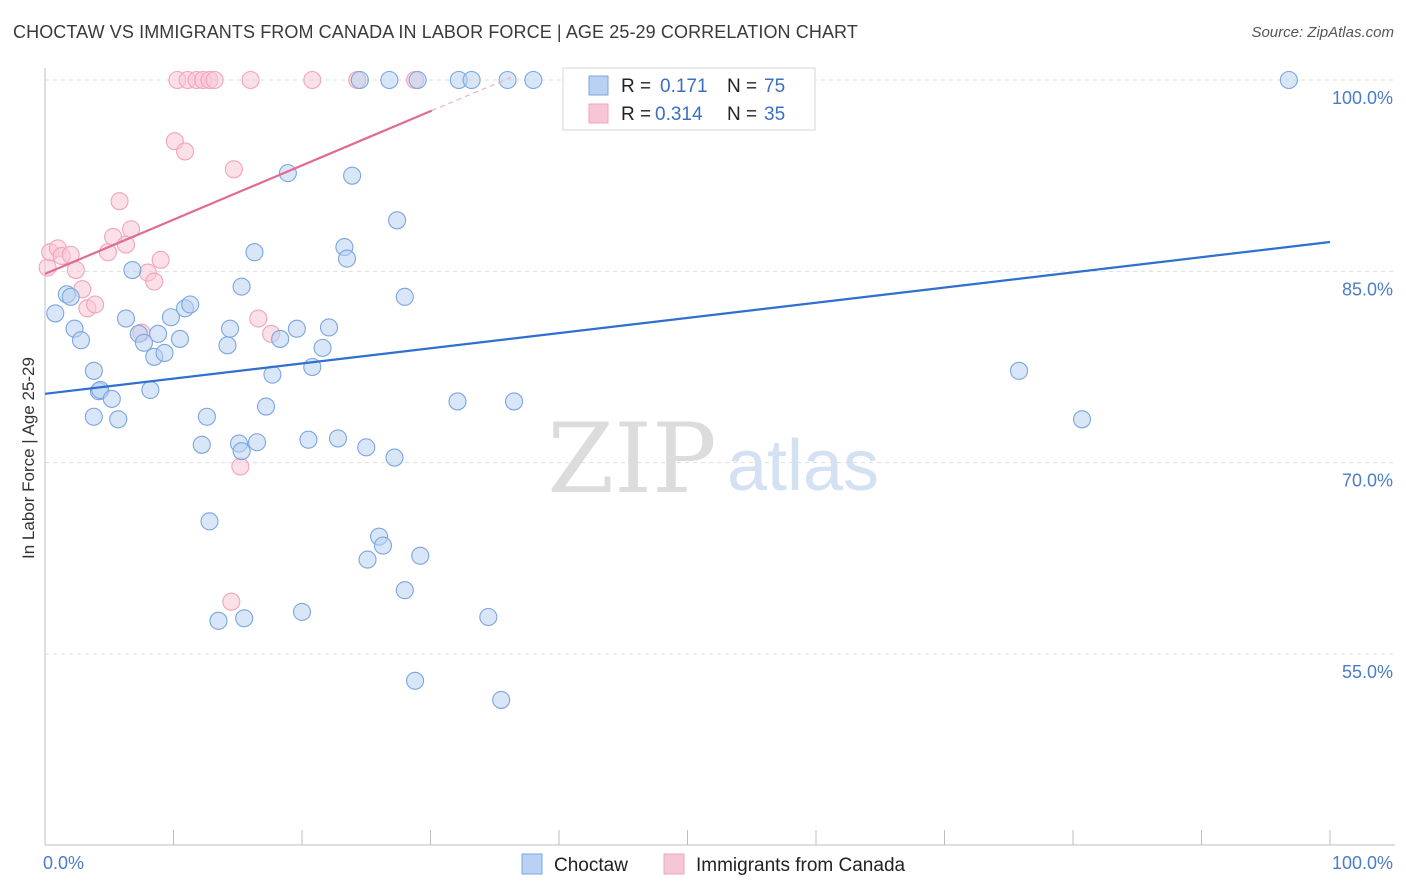  I want to click on legend-n-choctaw: 75, so click(774, 86).